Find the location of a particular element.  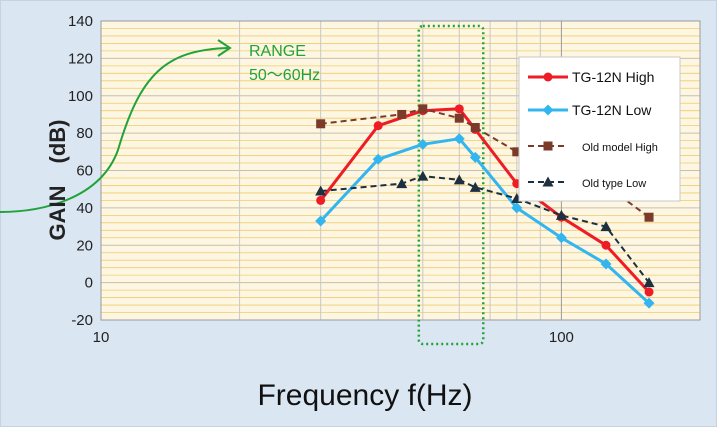

x-tick-label: 10 is located at coordinates (101, 337).